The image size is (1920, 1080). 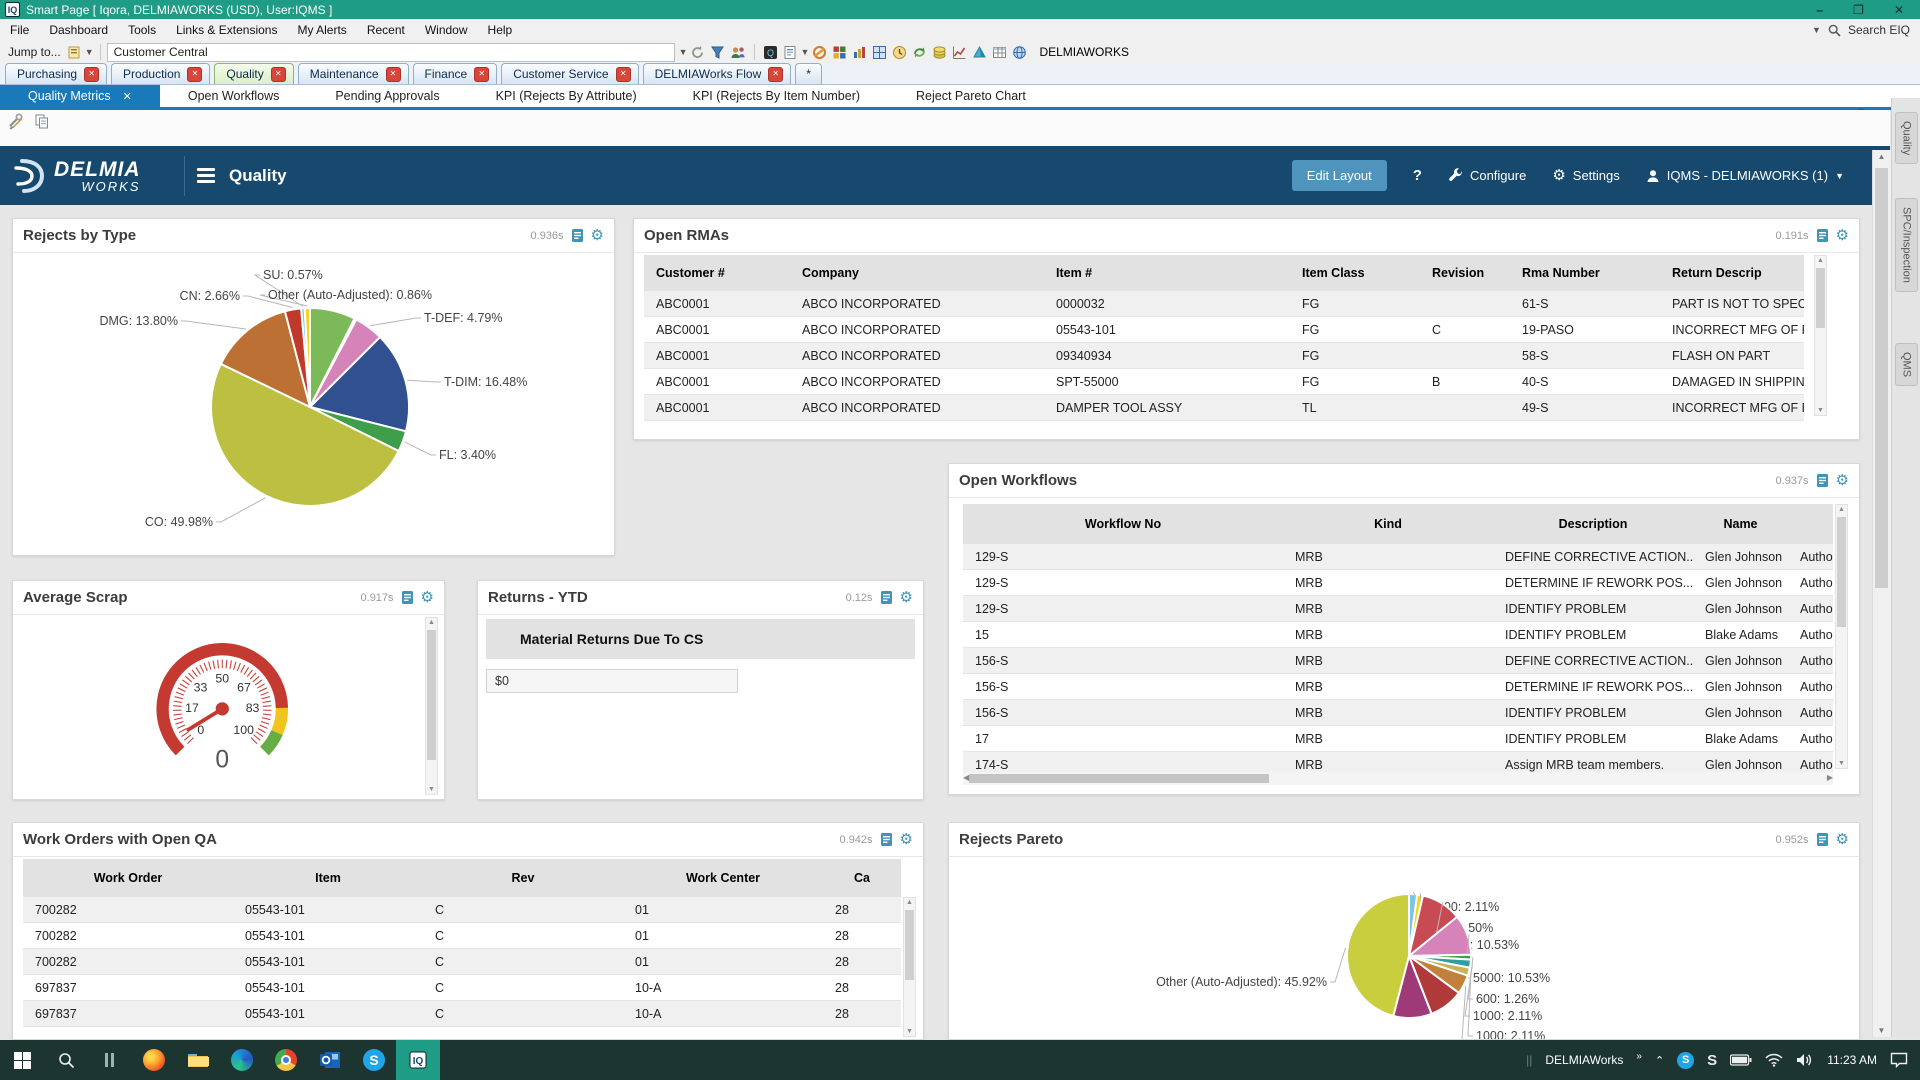 What do you see at coordinates (374, 1060) in the screenshot?
I see `skype-icon: S` at bounding box center [374, 1060].